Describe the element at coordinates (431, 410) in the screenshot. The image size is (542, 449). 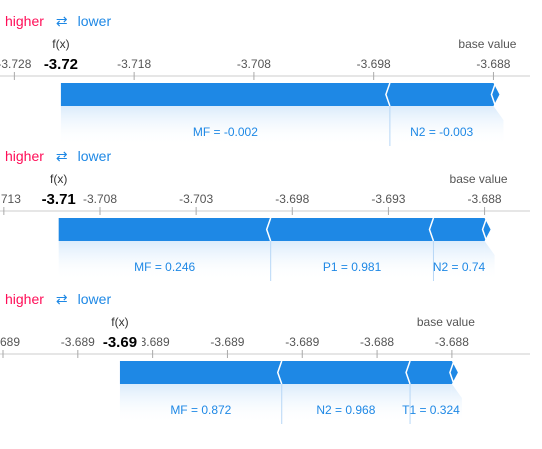
I see `feature-label: T1 = 0.324` at that location.